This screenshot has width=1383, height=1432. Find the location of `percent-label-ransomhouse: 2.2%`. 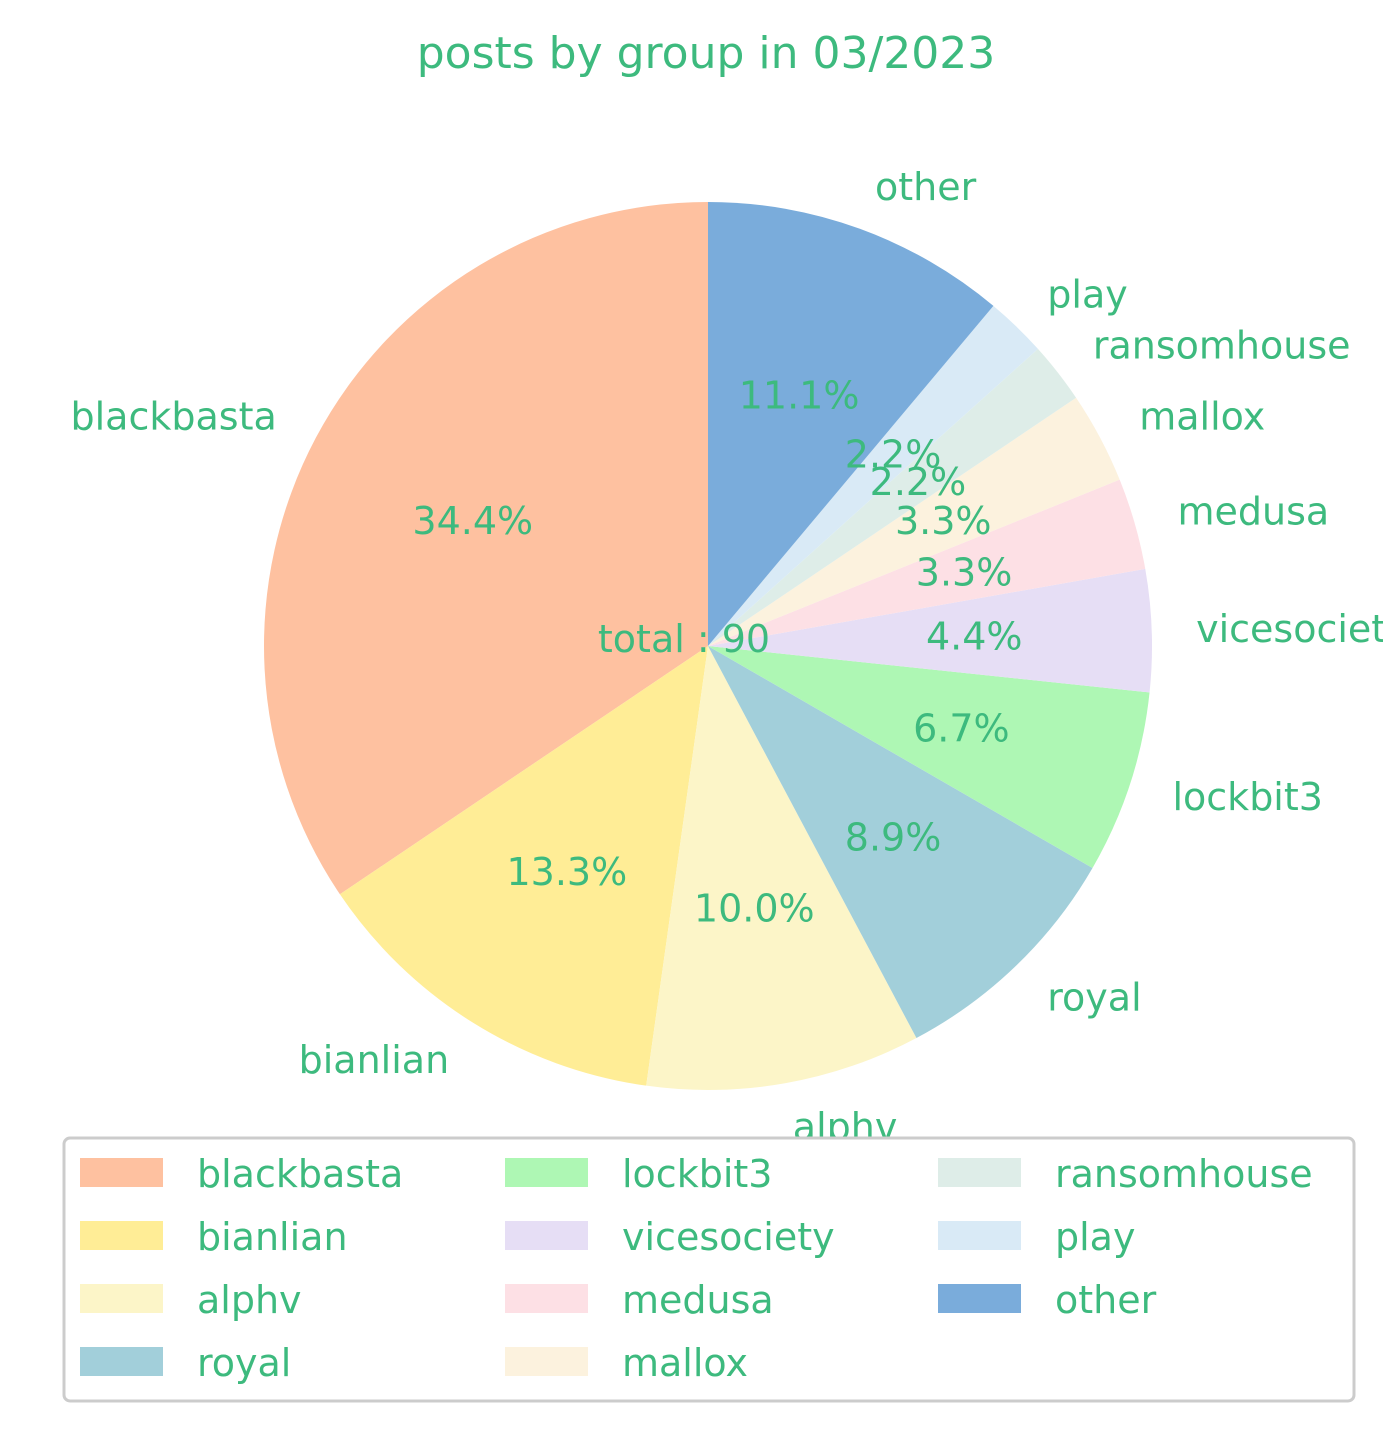

percent-label-ransomhouse: 2.2% is located at coordinates (918, 482).